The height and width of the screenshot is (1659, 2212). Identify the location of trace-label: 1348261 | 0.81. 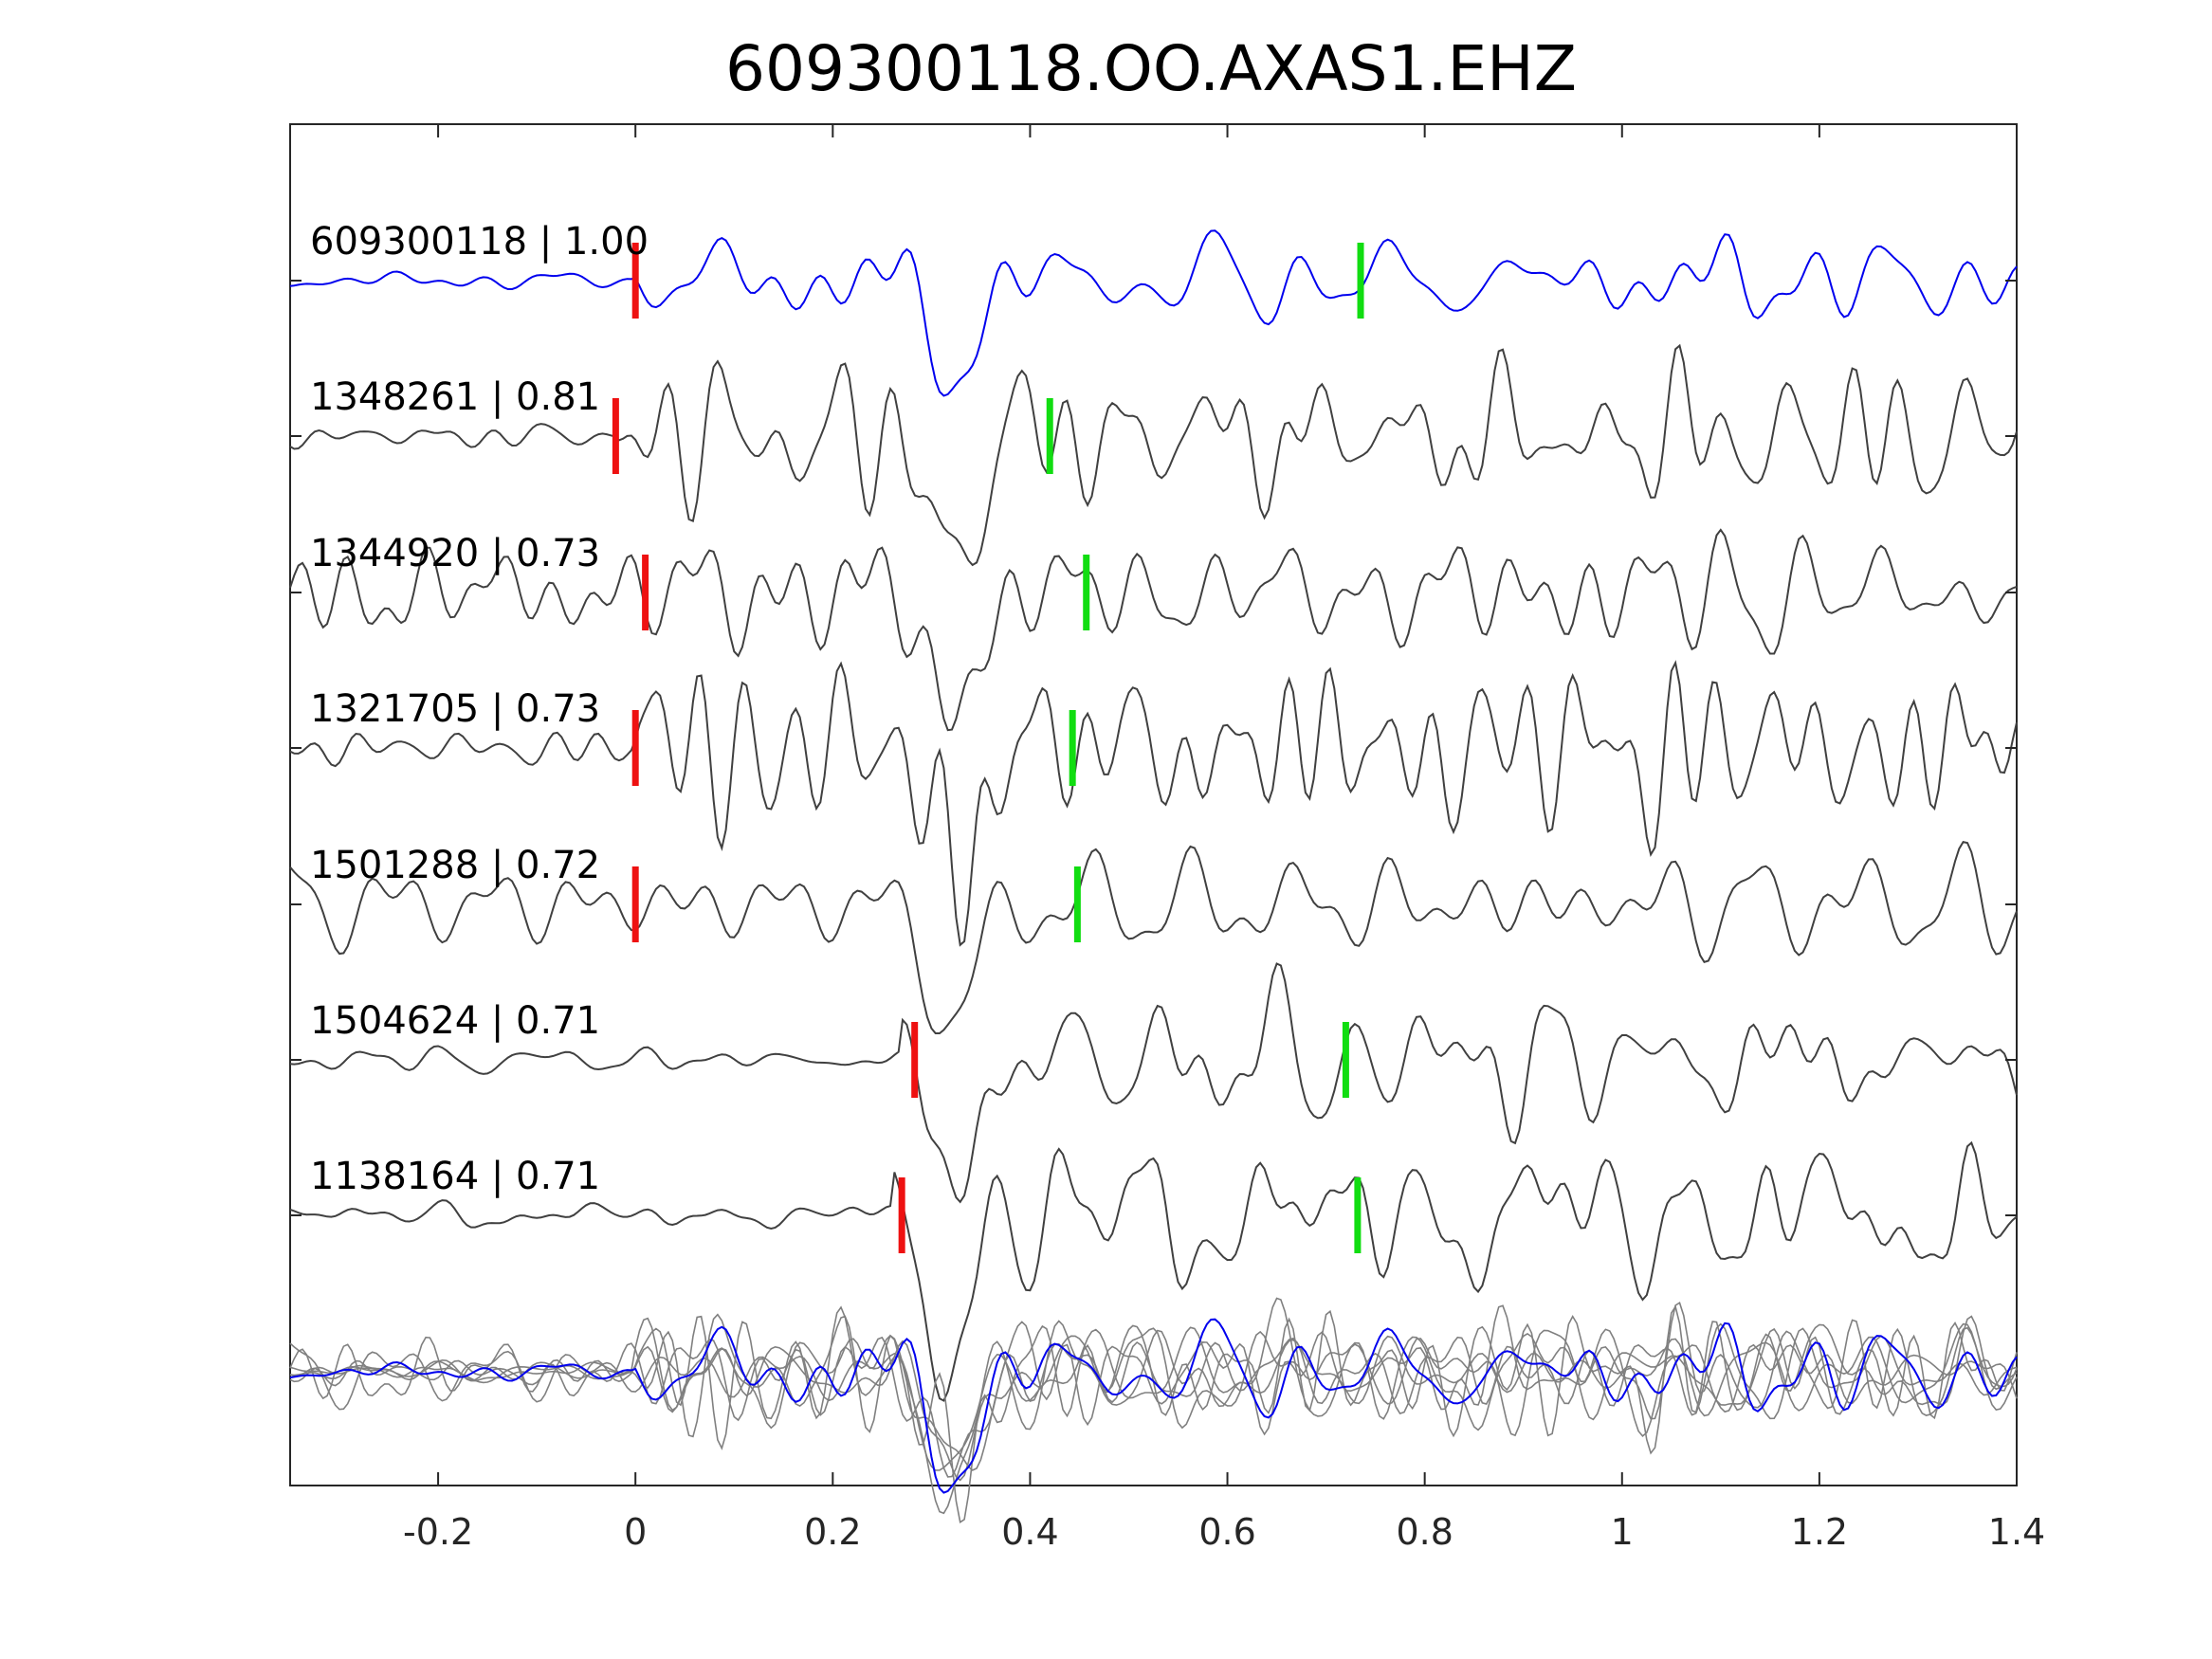
(455, 397).